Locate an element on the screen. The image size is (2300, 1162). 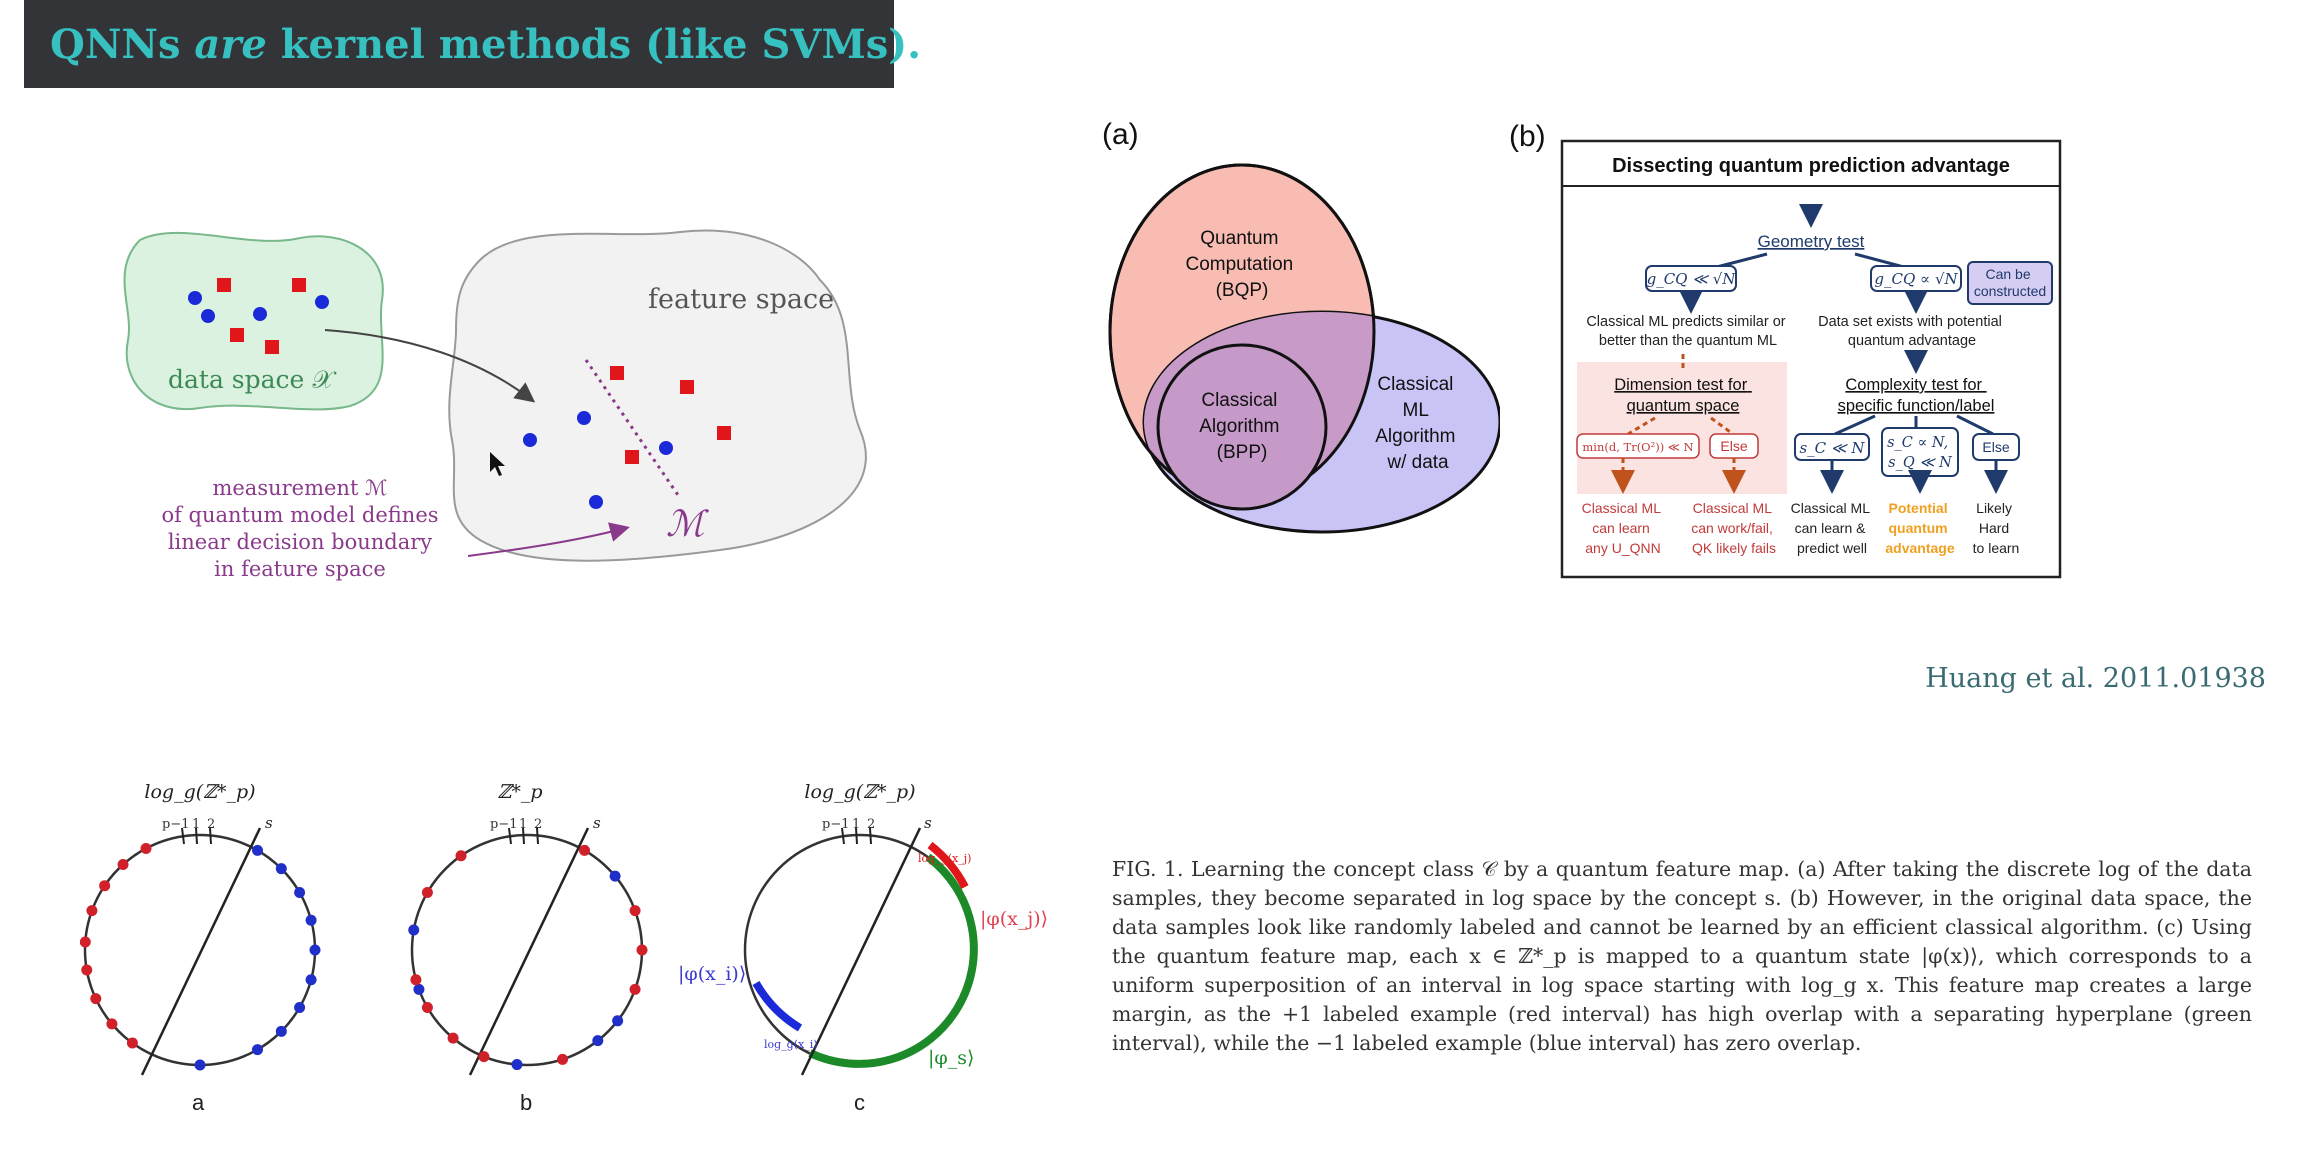
mouse-cursor is located at coordinates (497, 464).